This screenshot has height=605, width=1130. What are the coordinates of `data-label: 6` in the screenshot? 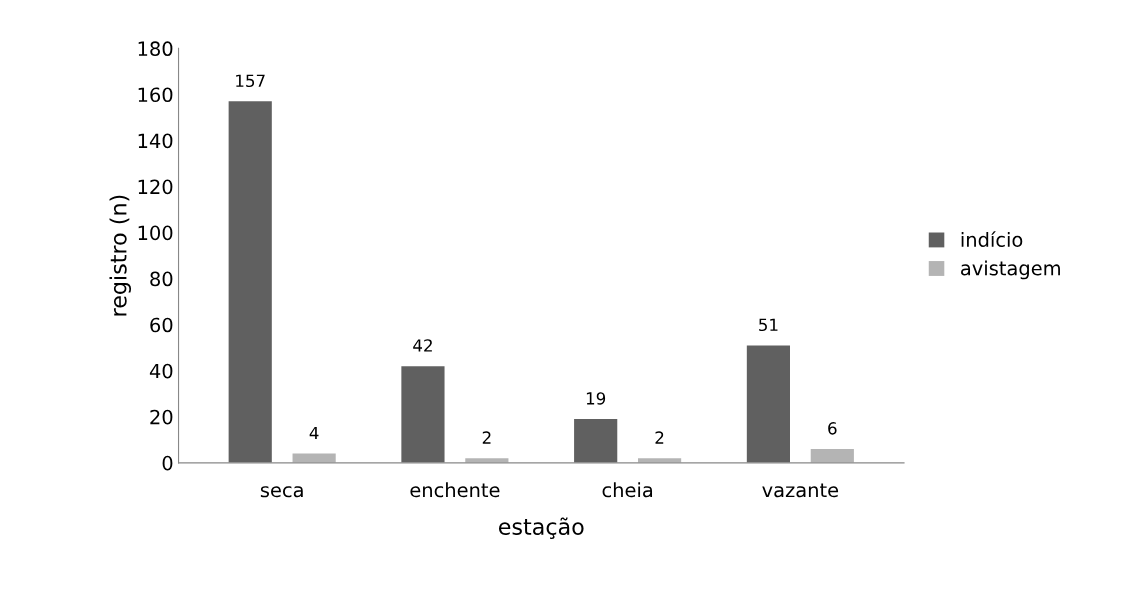 It's located at (832, 428).